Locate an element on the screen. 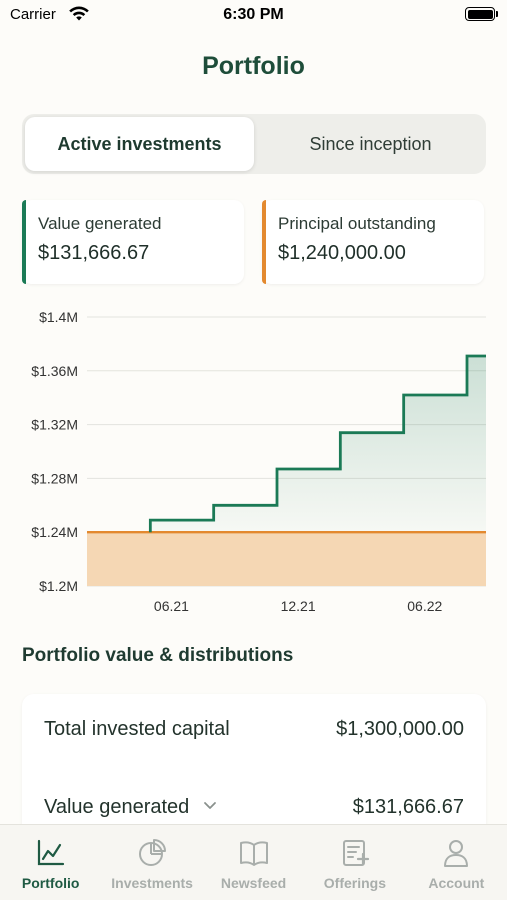 The image size is (507, 900). person-icon is located at coordinates (456, 853).